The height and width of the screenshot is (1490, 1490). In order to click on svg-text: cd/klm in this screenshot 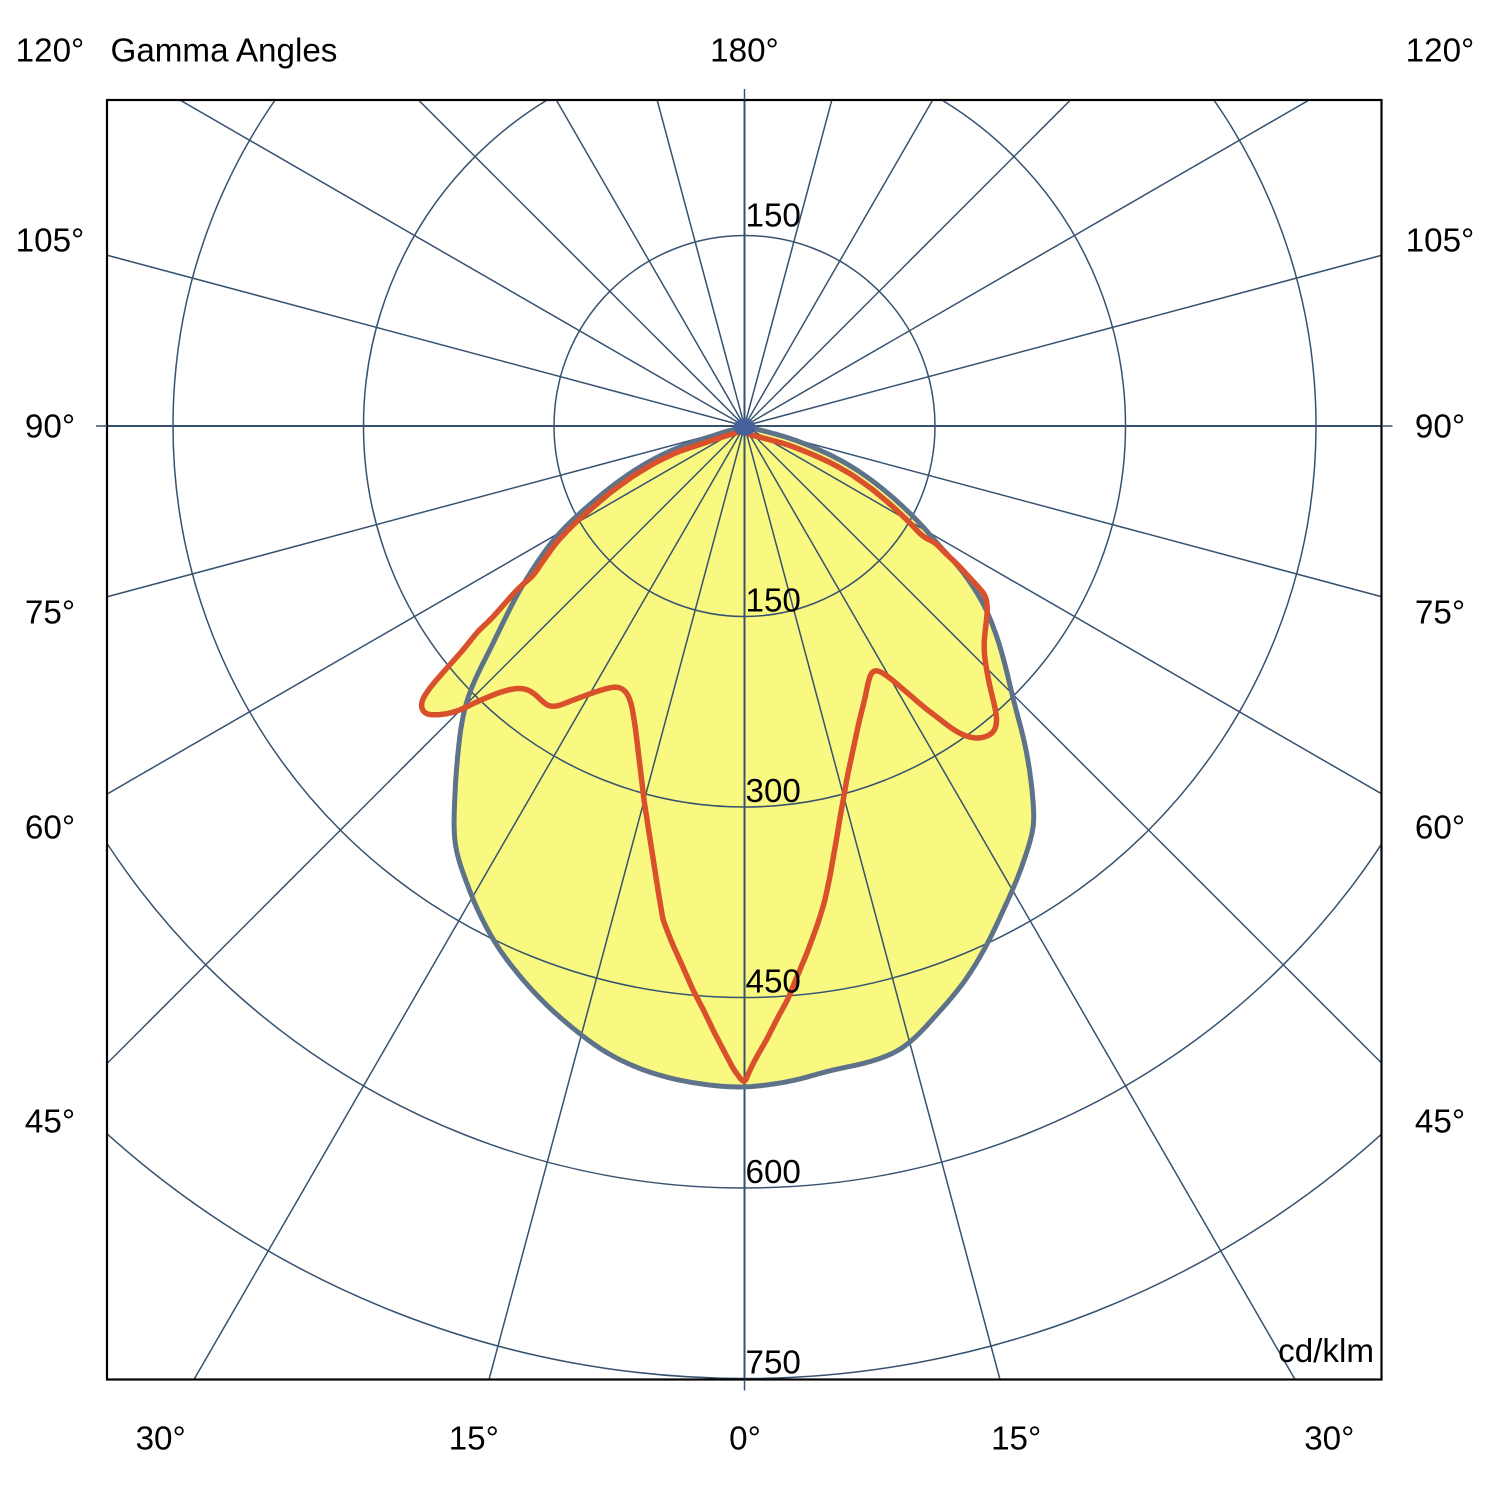, I will do `click(1326, 1351)`.